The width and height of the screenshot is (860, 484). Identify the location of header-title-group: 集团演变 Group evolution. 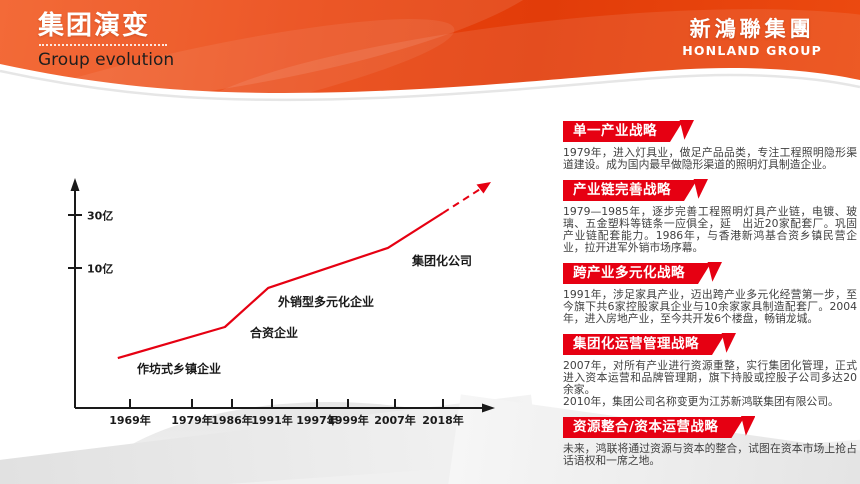
(106, 40).